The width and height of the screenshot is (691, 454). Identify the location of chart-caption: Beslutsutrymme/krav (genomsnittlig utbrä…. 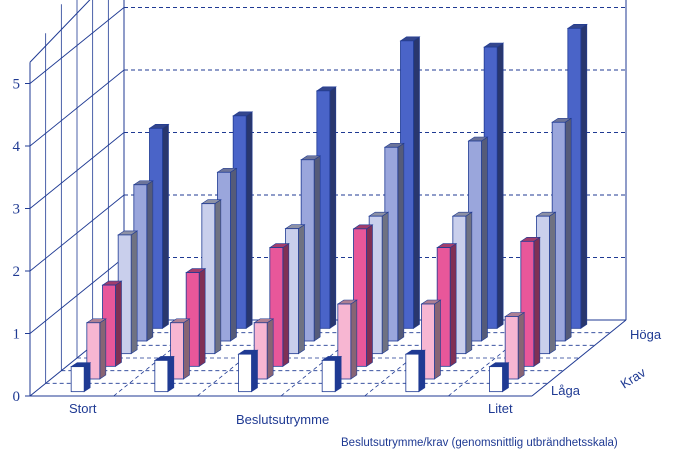
(479, 443).